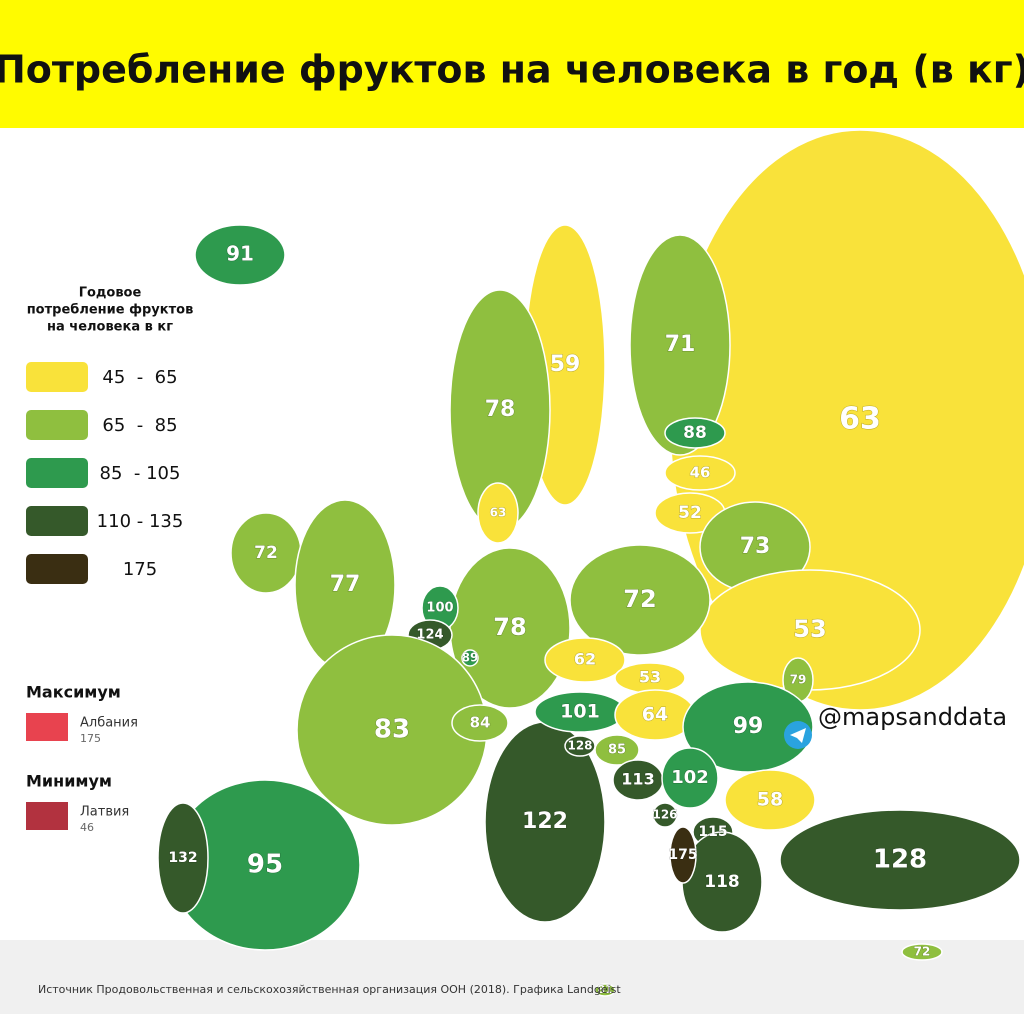 The width and height of the screenshot is (1024, 1018). Describe the element at coordinates (73, 692) in the screenshot. I see `maximum-title: Максимум` at that location.